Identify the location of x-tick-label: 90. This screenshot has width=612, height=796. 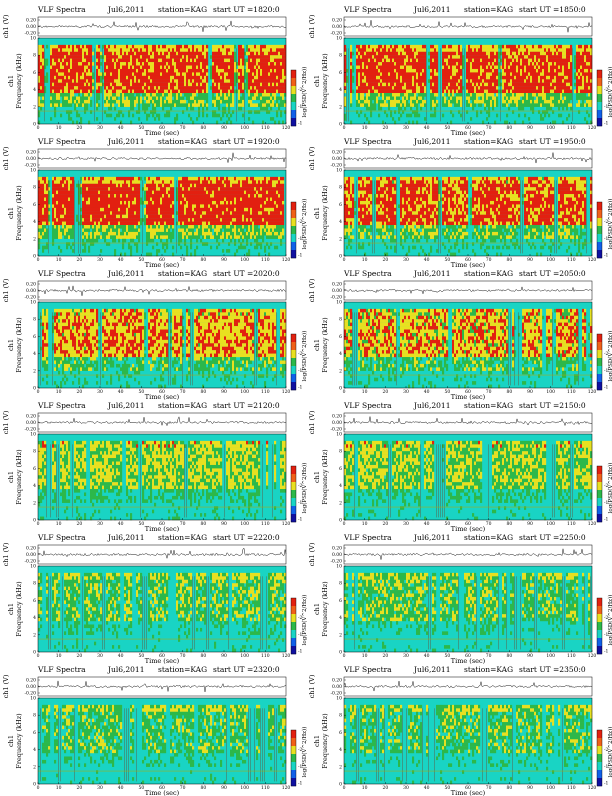
(224, 788).